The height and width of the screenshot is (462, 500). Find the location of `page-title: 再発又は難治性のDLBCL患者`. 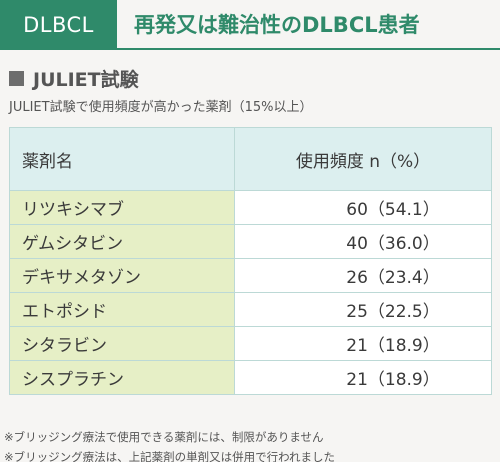

page-title: 再発又は難治性のDLBCL患者 is located at coordinates (308, 25).